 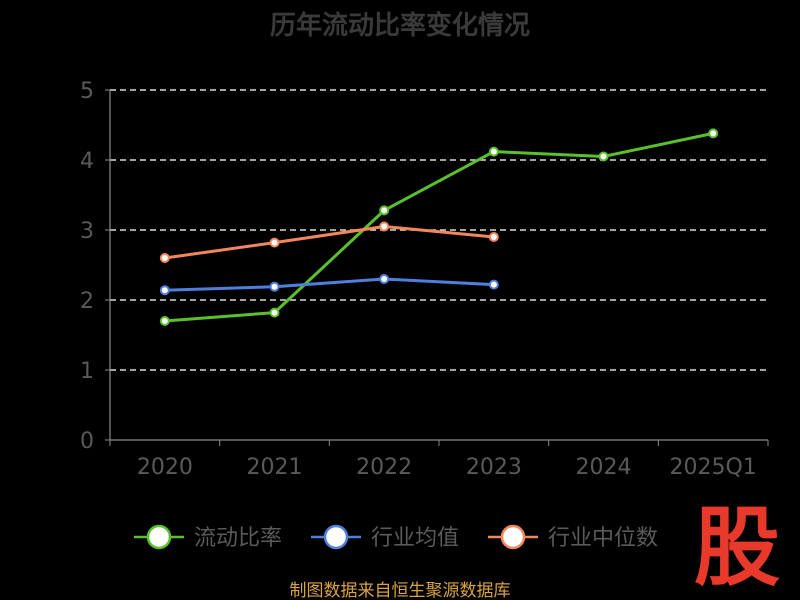 What do you see at coordinates (165, 467) in the screenshot?
I see `x-tick-label: 2020` at bounding box center [165, 467].